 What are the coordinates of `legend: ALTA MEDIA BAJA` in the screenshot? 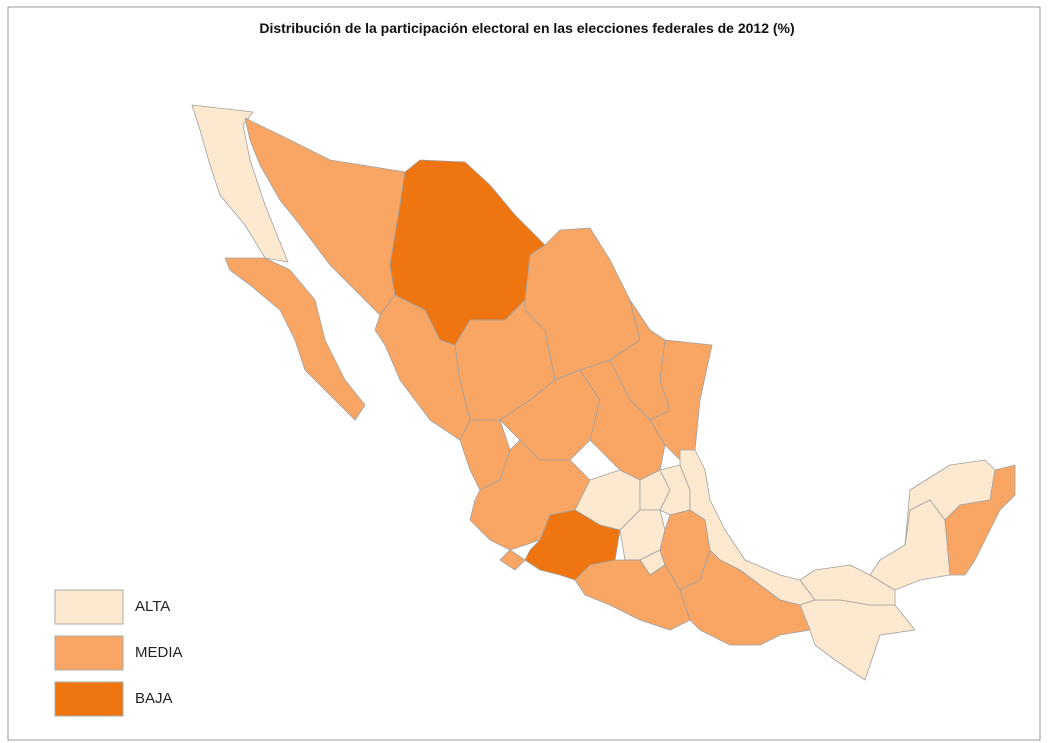 It's located at (118, 653).